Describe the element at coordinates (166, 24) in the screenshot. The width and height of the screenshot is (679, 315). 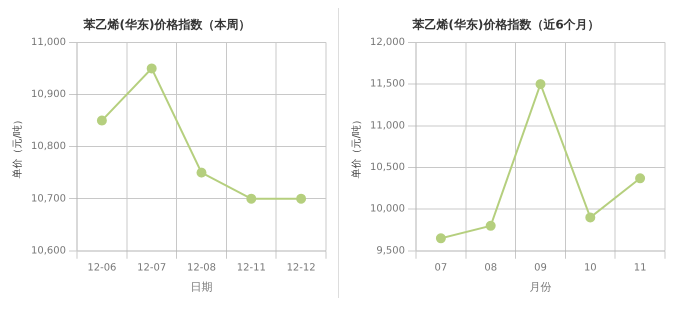
I see `chart-title: 苯乙烯(华东)价格指数（本周）` at that location.